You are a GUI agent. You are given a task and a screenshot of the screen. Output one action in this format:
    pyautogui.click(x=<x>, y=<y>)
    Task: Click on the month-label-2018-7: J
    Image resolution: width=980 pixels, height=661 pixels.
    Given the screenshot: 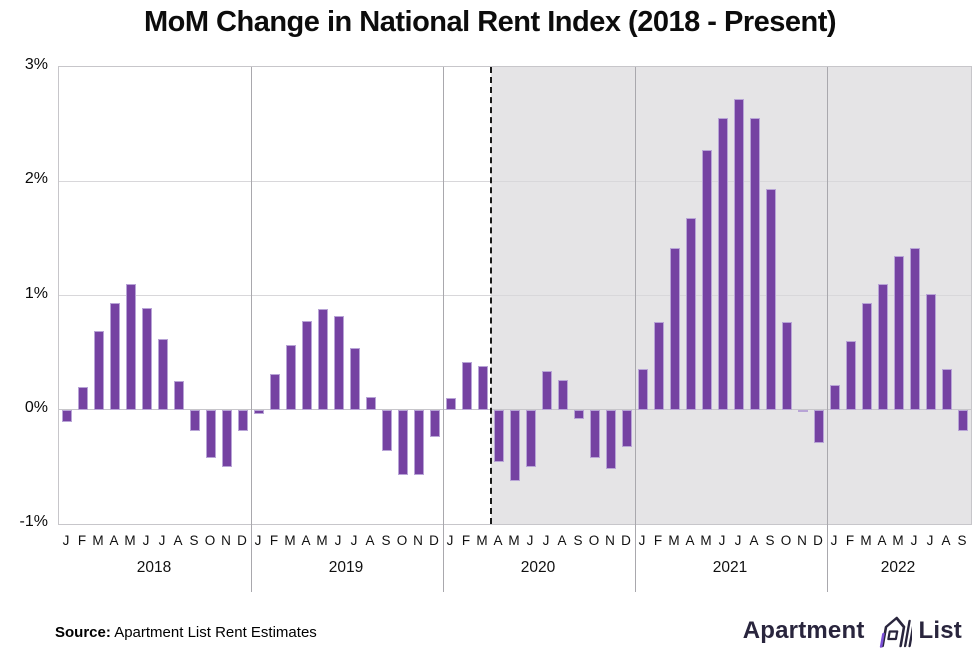 What is the action you would take?
    pyautogui.click(x=162, y=540)
    